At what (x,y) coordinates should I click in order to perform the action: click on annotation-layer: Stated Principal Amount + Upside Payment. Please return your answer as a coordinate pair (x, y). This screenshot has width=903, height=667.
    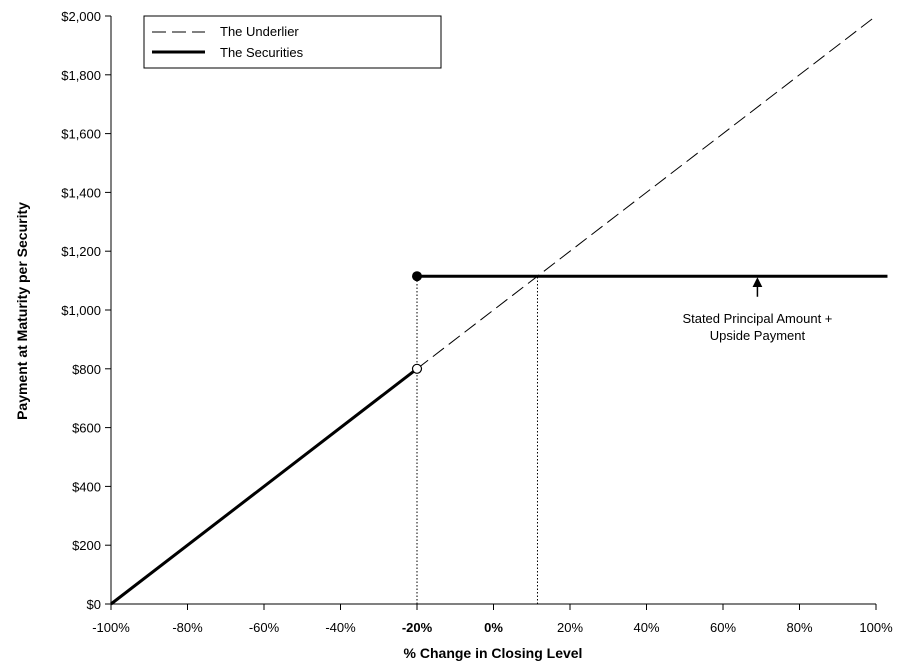
    Looking at the image, I should click on (757, 310).